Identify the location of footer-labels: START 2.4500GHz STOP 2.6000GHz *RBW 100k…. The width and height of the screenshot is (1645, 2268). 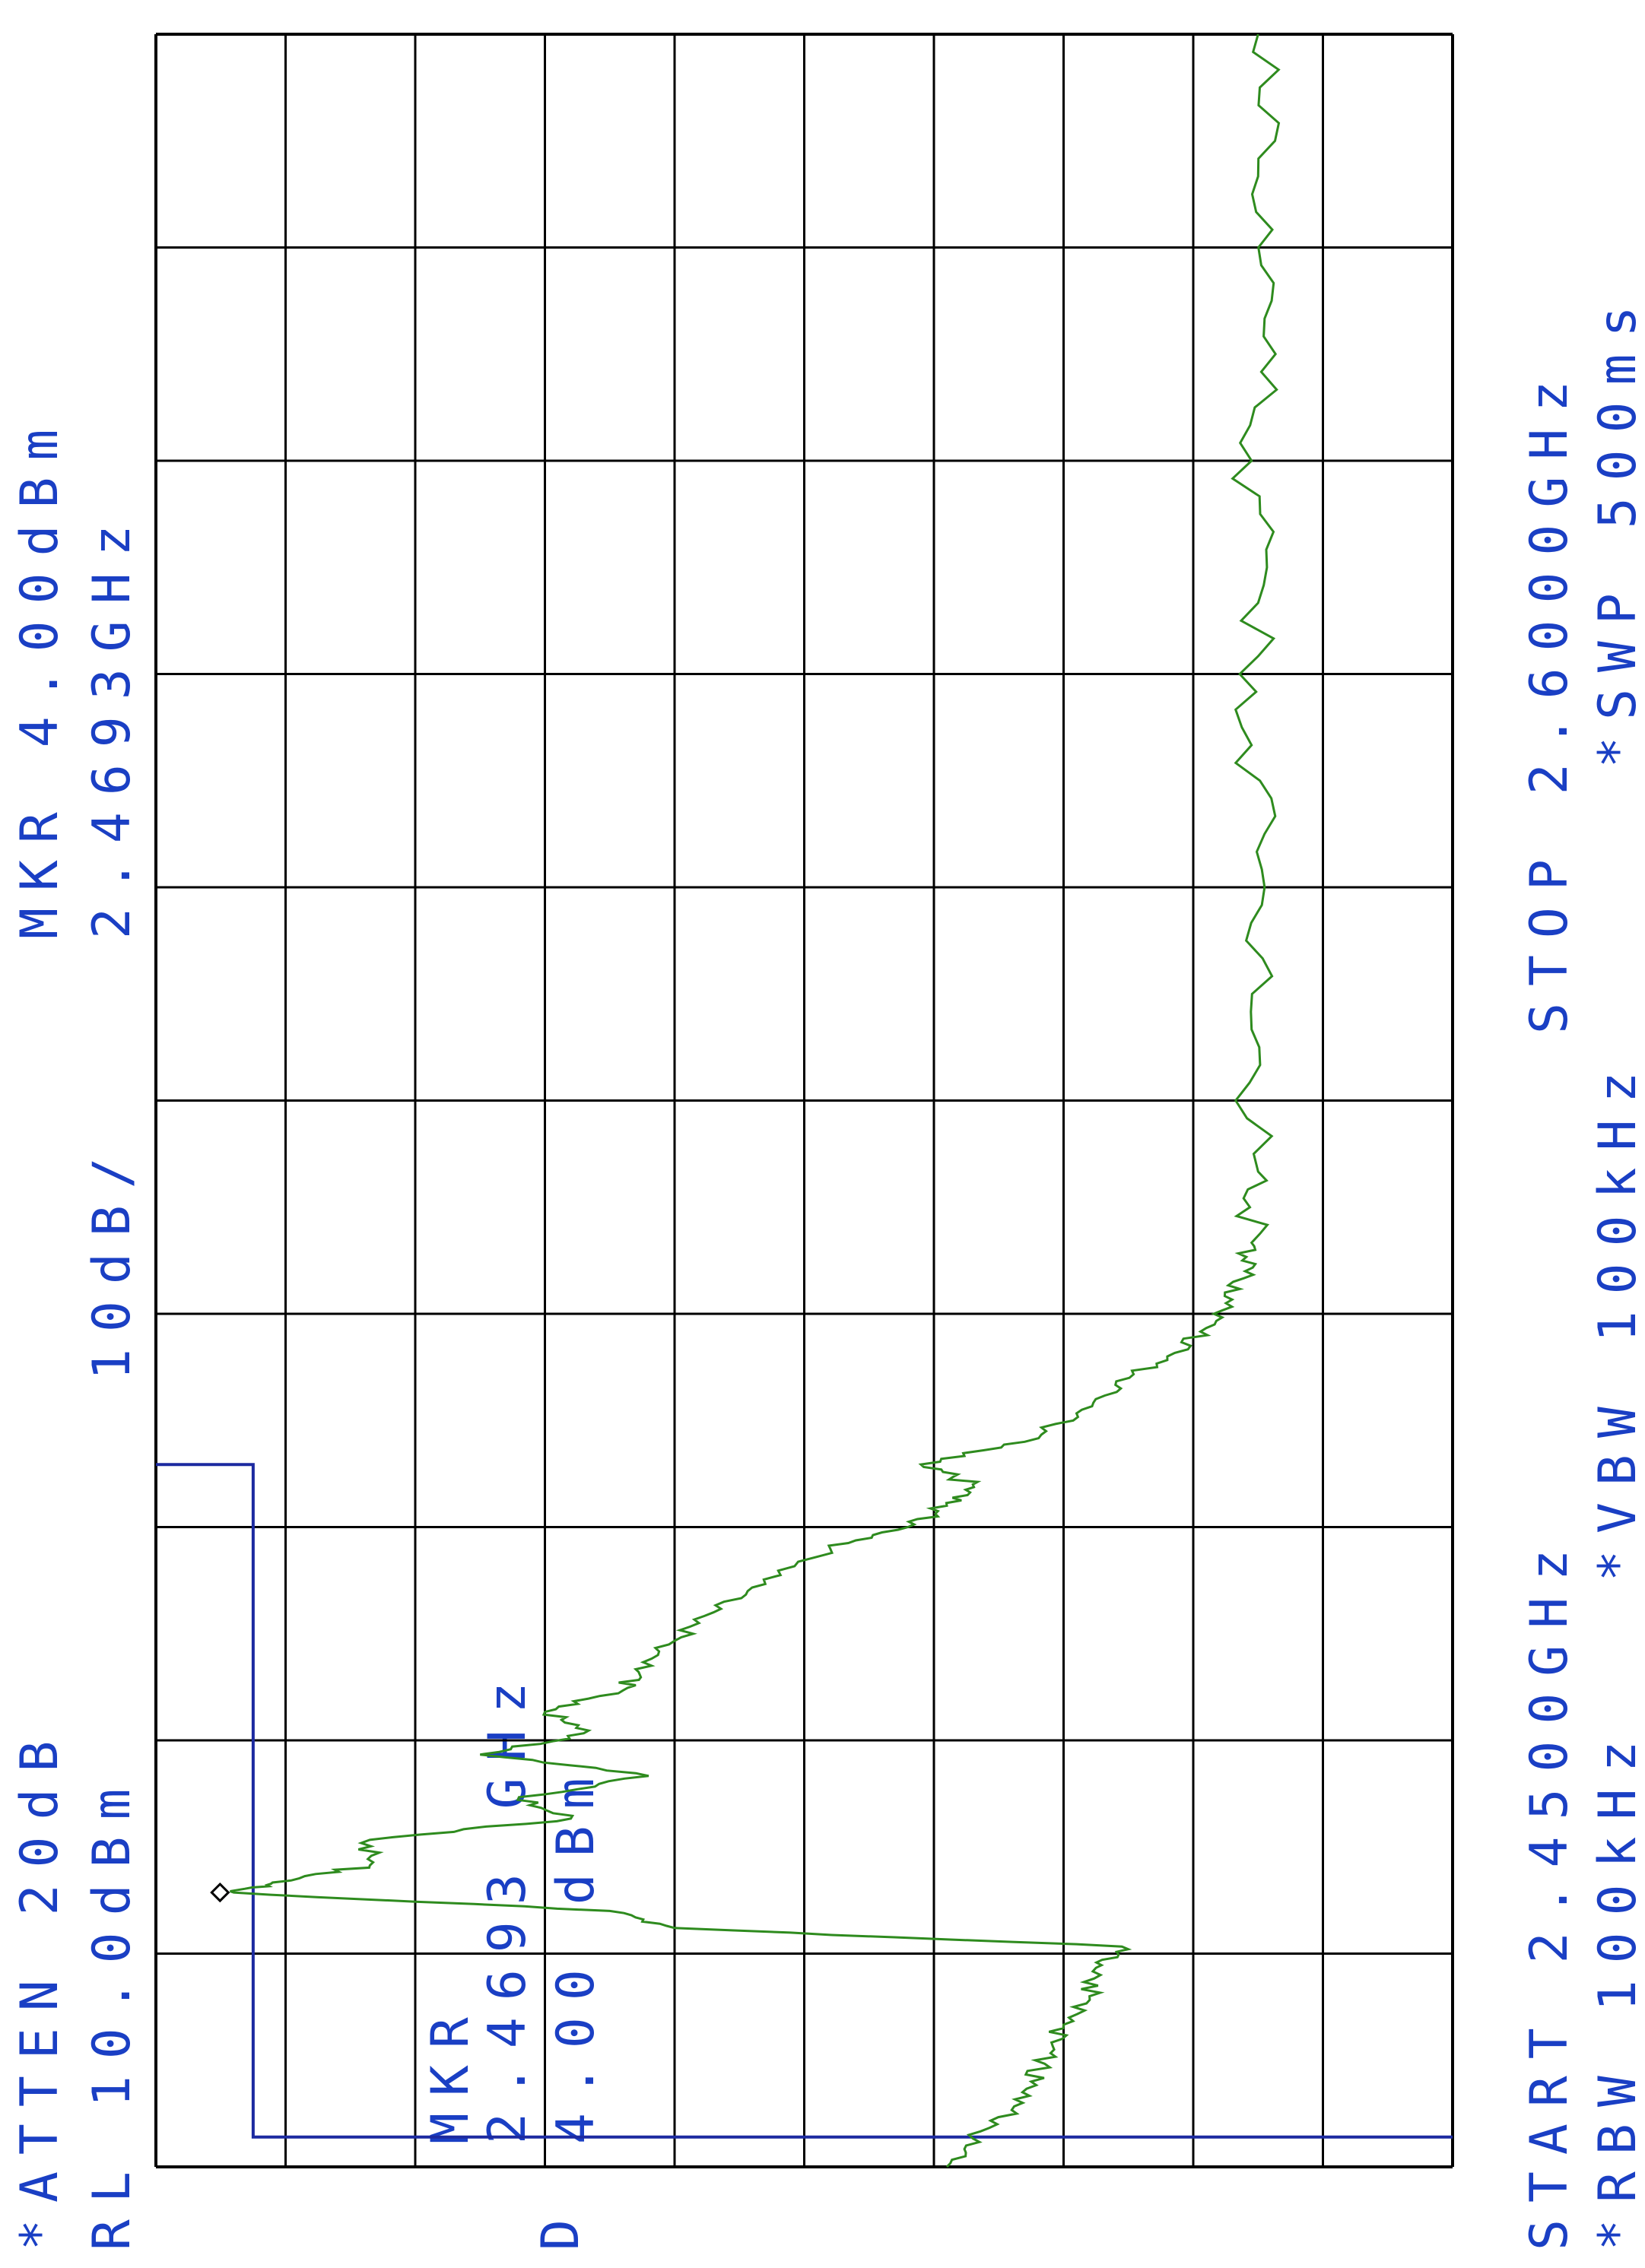
(1582, 1270).